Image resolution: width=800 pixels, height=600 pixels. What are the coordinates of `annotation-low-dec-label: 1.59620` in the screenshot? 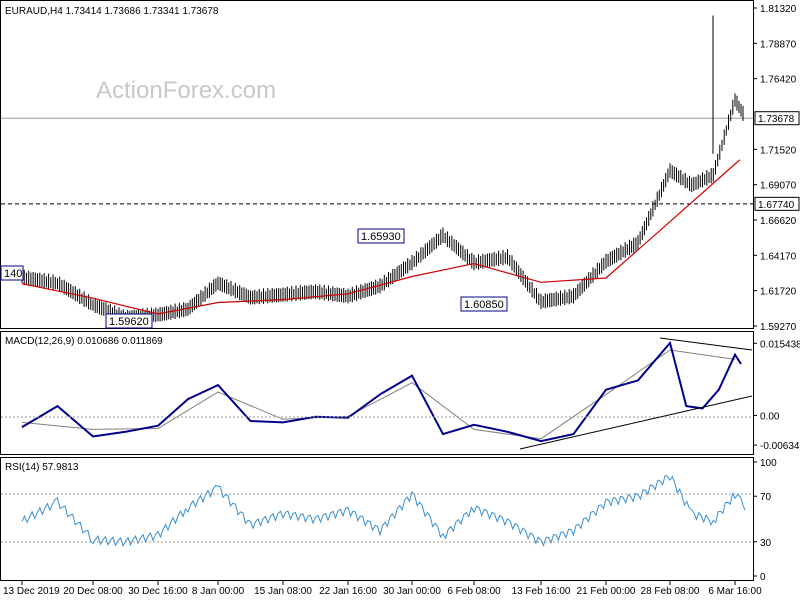 It's located at (129, 322).